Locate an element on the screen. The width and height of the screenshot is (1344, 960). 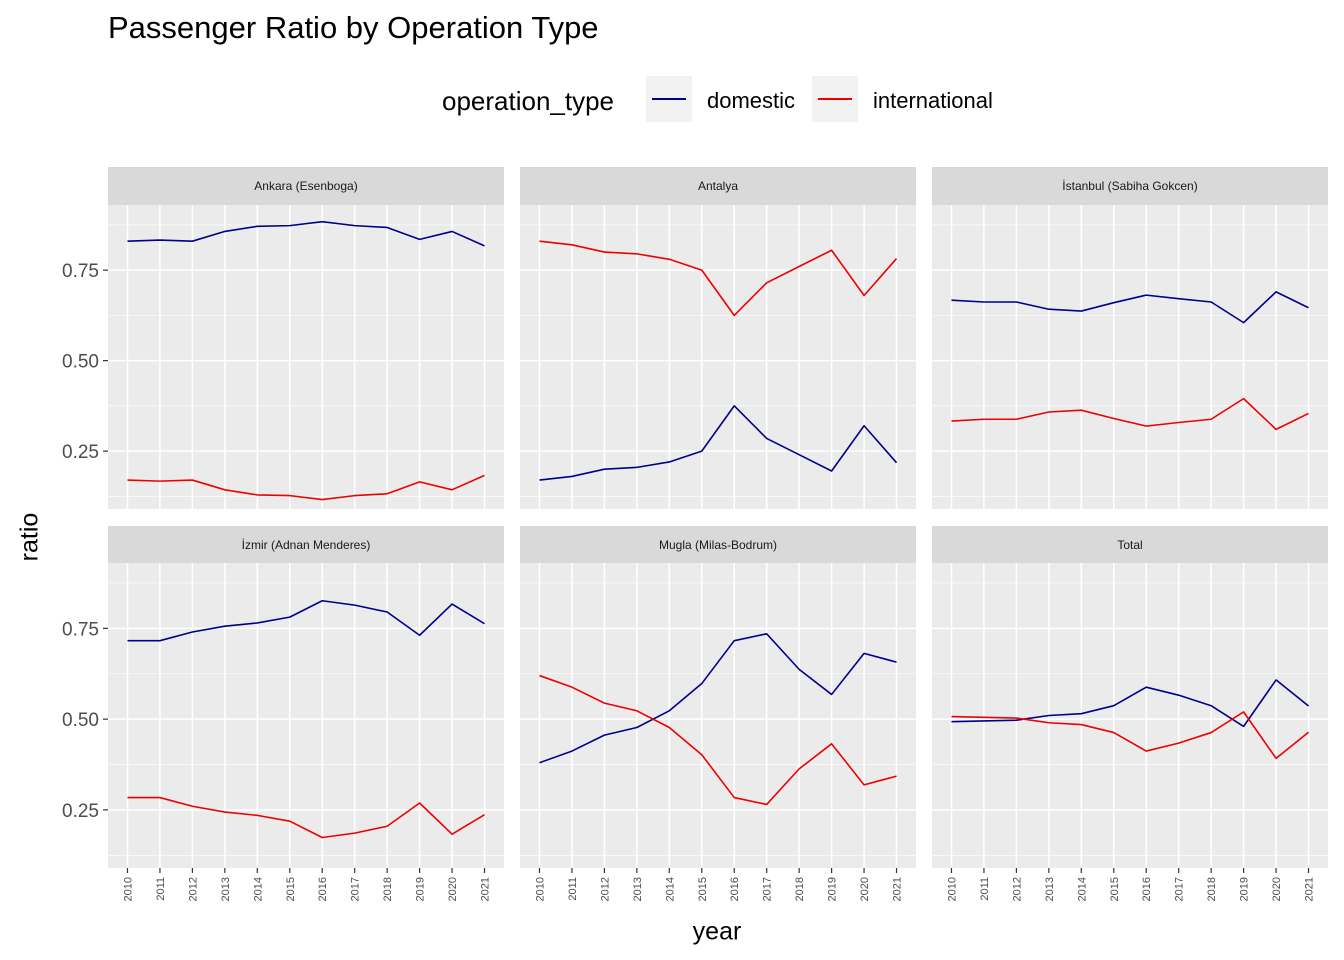
panel-strip-label-total: Total is located at coordinates (1129, 545).